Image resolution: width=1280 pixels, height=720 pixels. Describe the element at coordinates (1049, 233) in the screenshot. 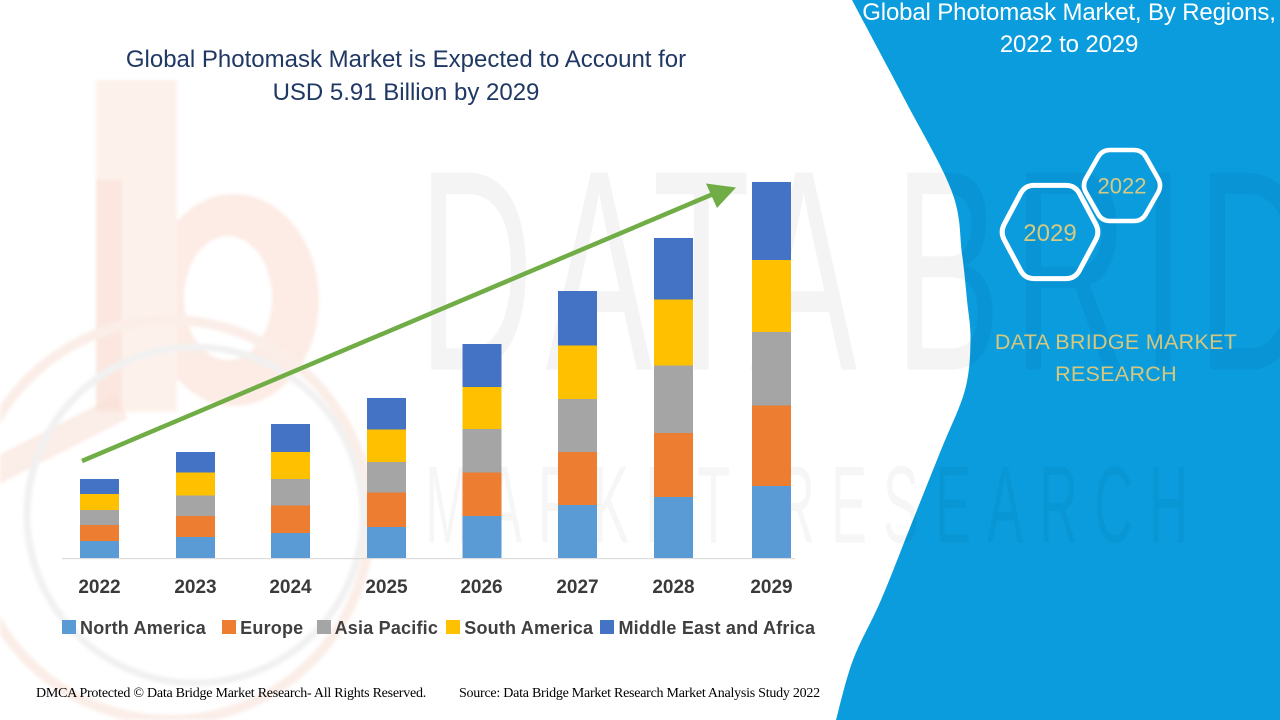

I see `svg-text: 2029` at that location.